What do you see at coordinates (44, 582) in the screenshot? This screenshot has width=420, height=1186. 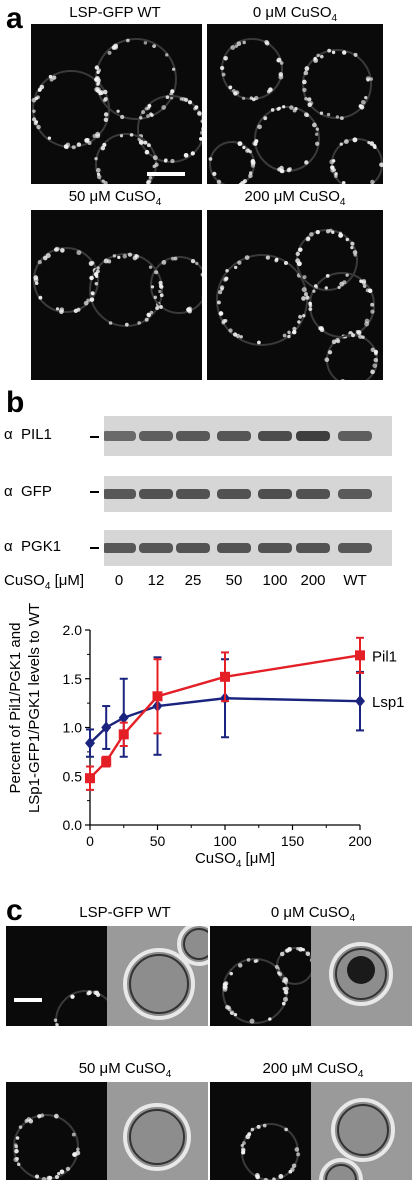 I see `lane-header: CuSO4 [μM]` at bounding box center [44, 582].